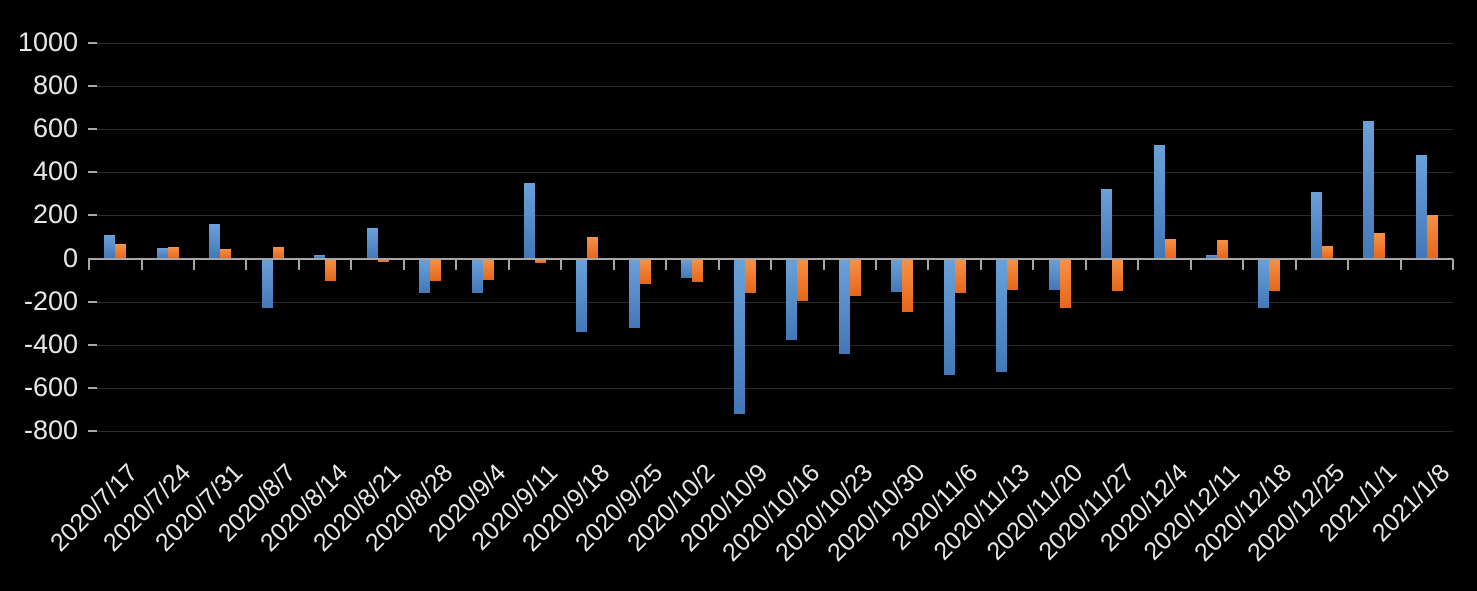 The image size is (1477, 591). Describe the element at coordinates (540, 260) in the screenshot. I see `orange-bar-2020/9/11` at that location.